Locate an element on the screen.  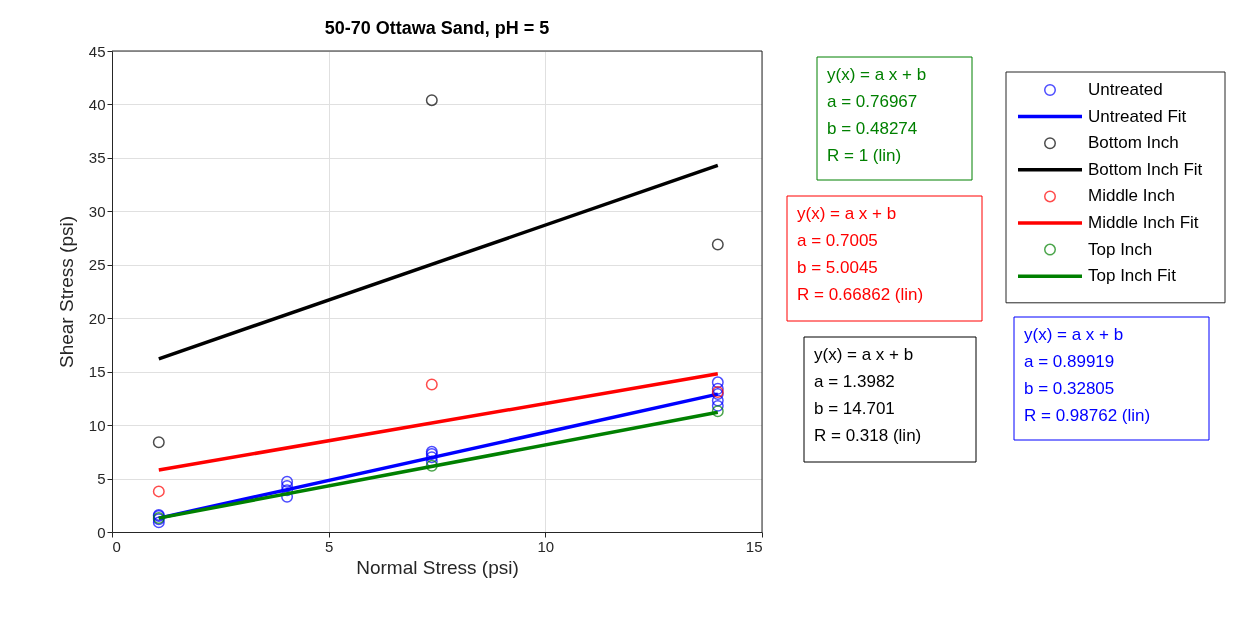
y-tick-label: 40 is located at coordinates (97, 104).